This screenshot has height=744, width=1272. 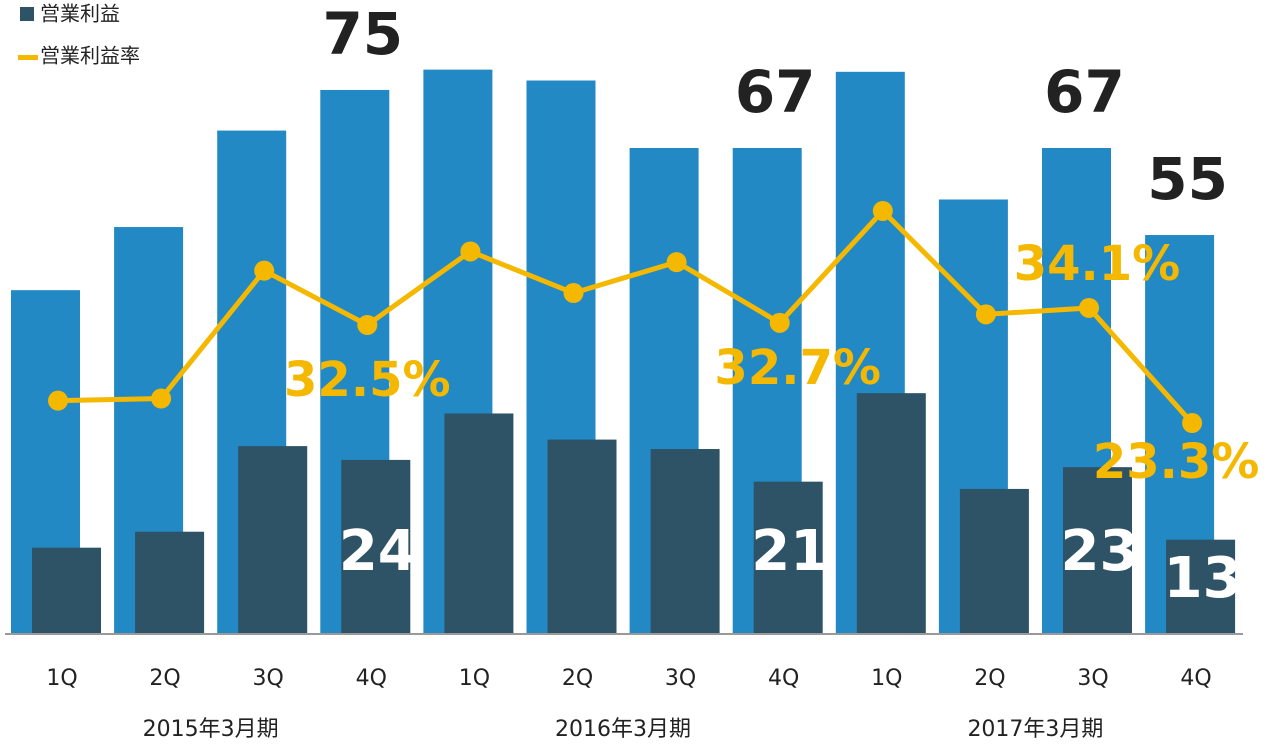 I want to click on data-label: 23, so click(x=1100, y=551).